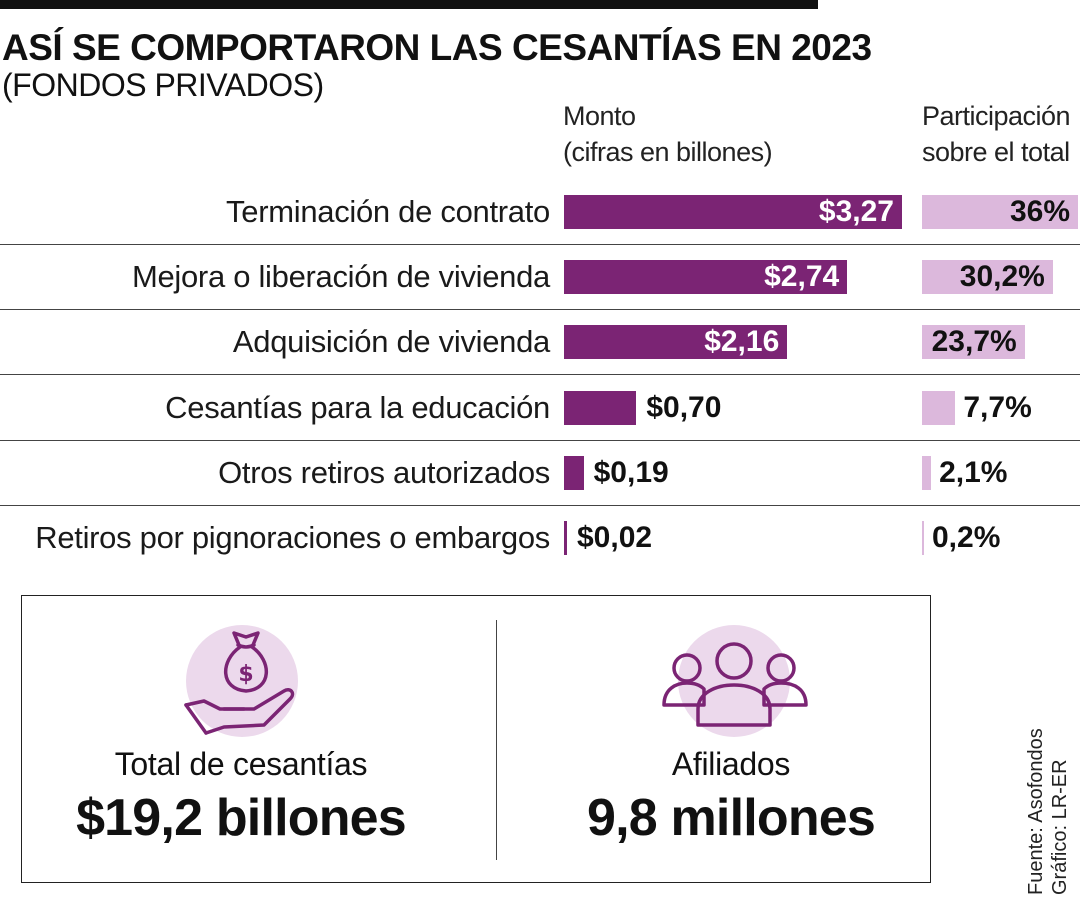 This screenshot has height=900, width=1080. I want to click on source-credit: Fuente: Asofondos Gráfico: LR-ER, so click(1048, 811).